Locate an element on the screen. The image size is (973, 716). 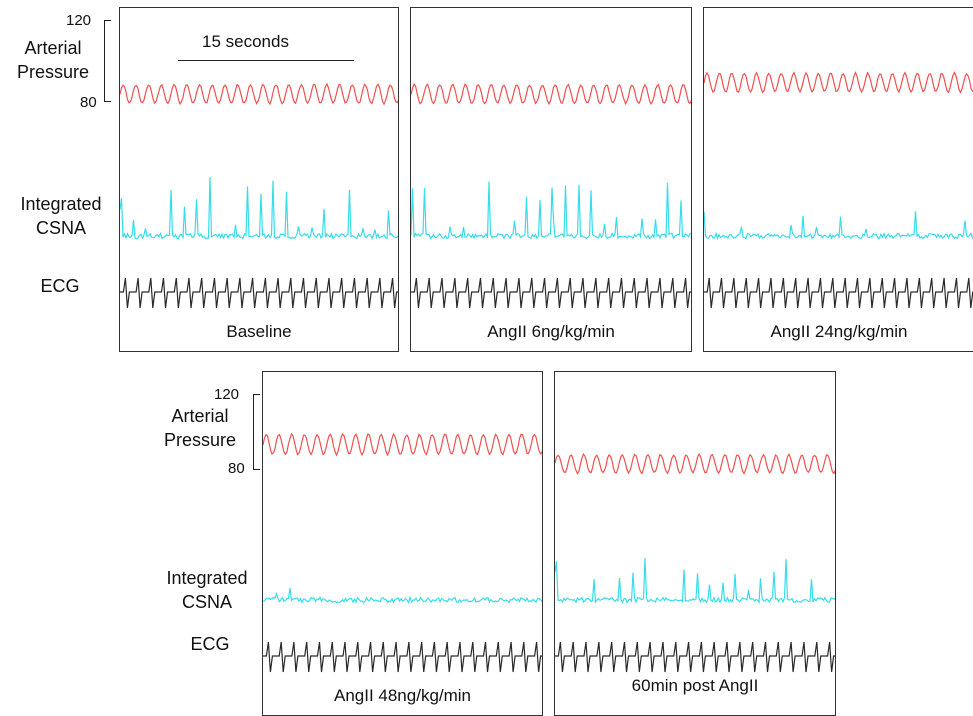
traces-baseline is located at coordinates (259, 180).